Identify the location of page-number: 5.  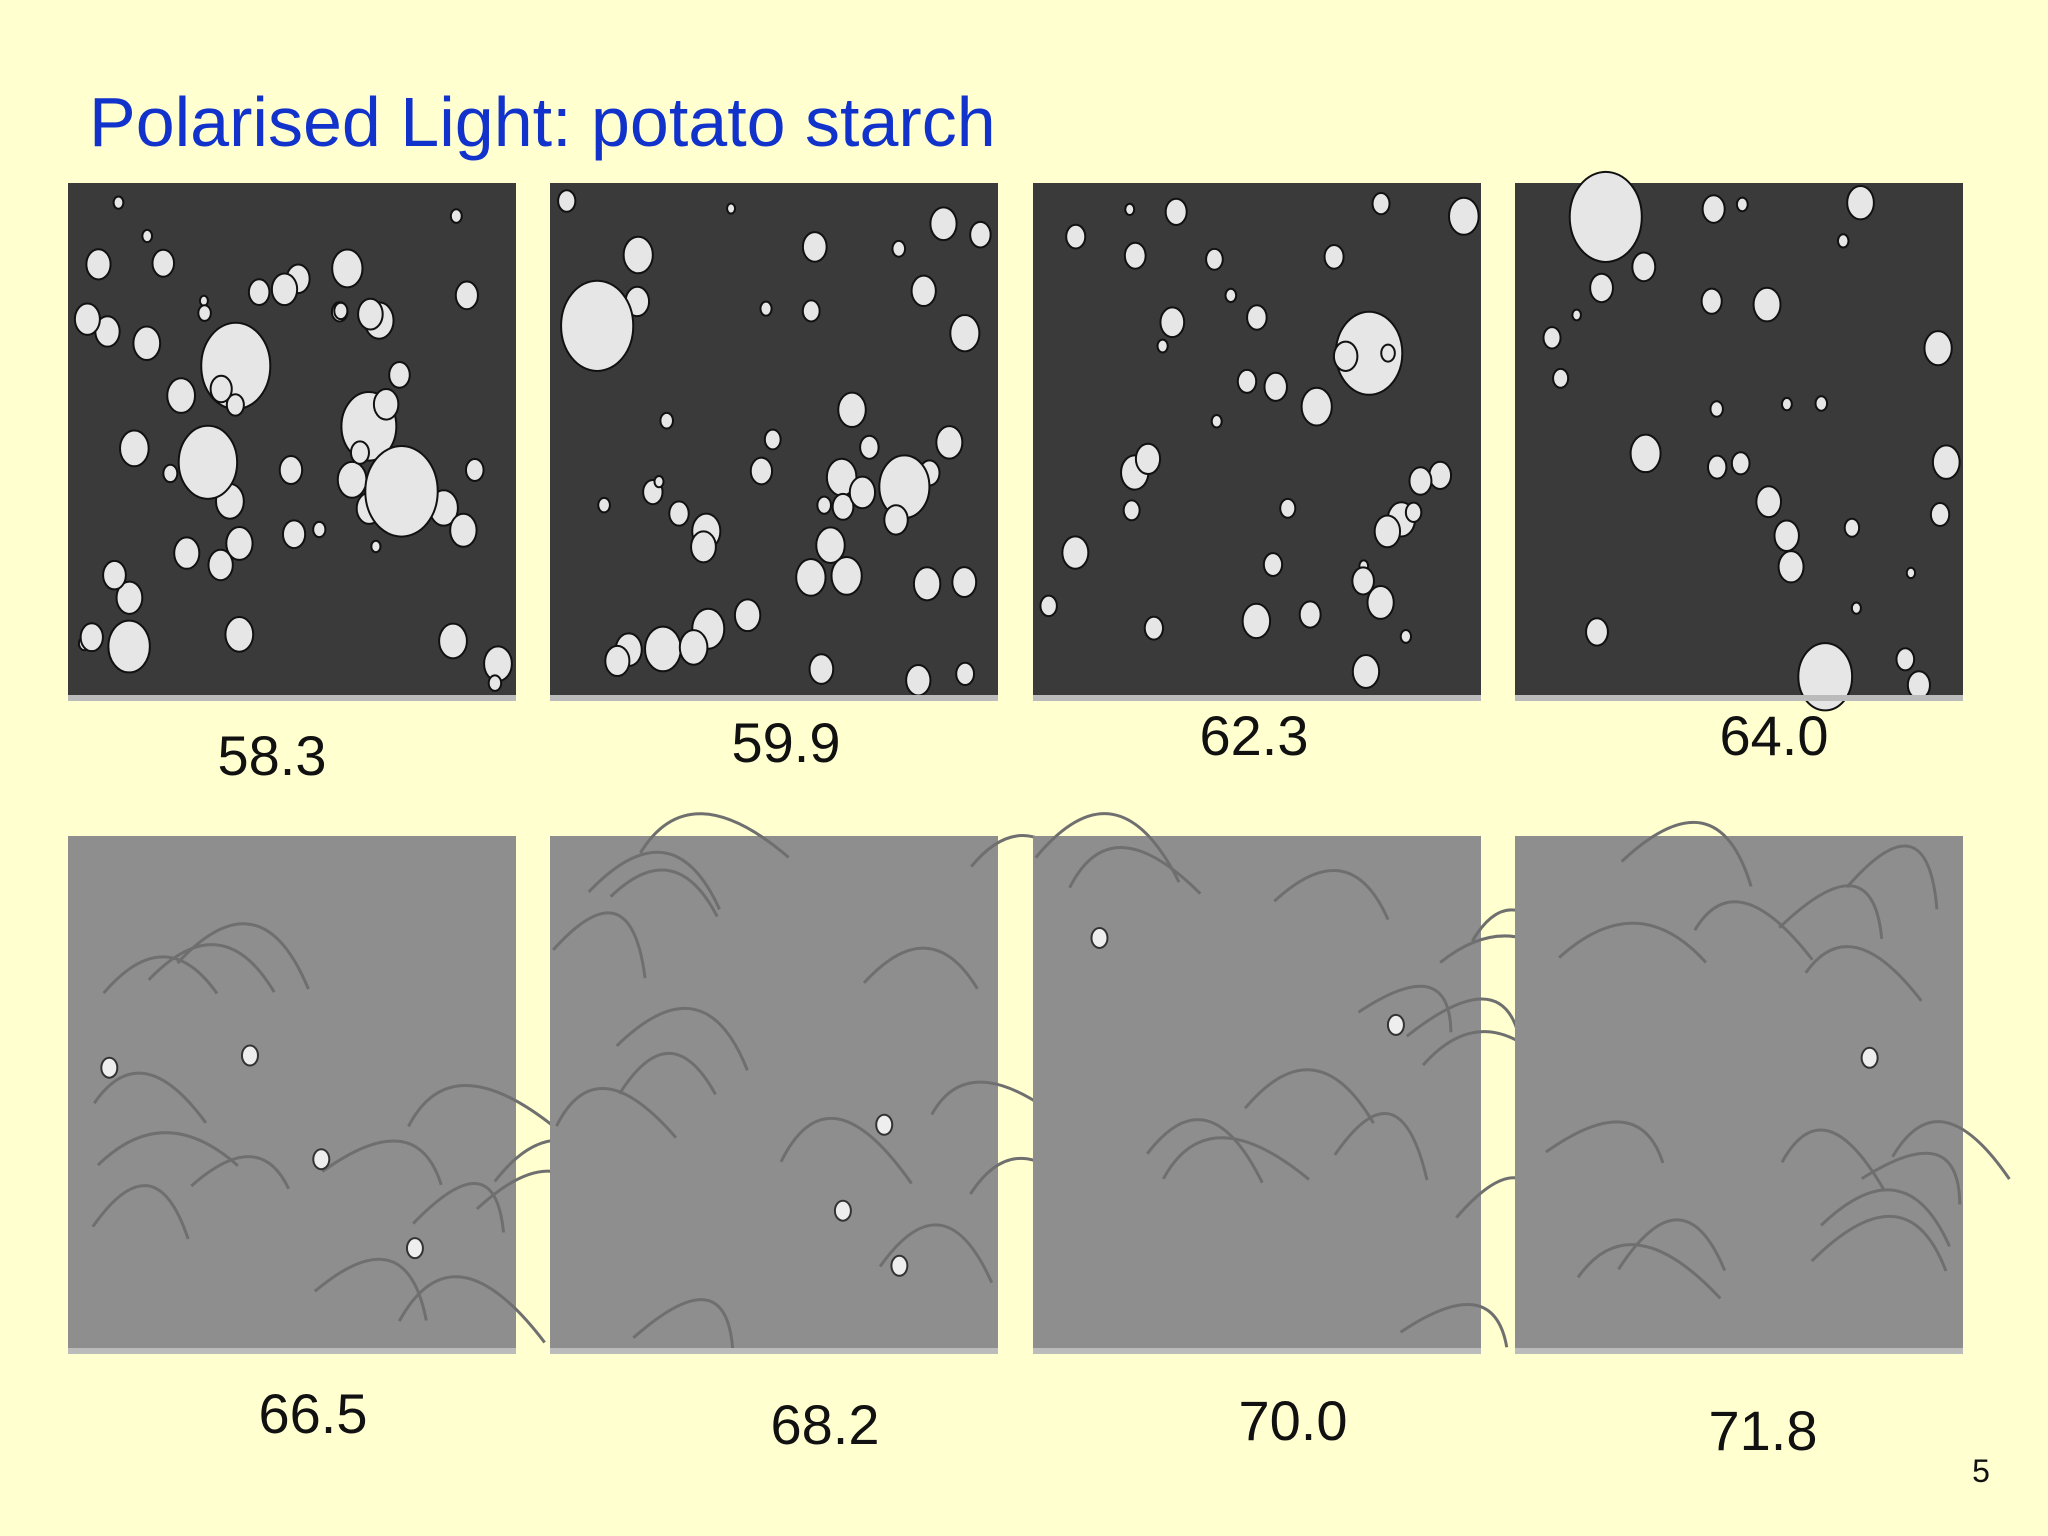
(1981, 1471).